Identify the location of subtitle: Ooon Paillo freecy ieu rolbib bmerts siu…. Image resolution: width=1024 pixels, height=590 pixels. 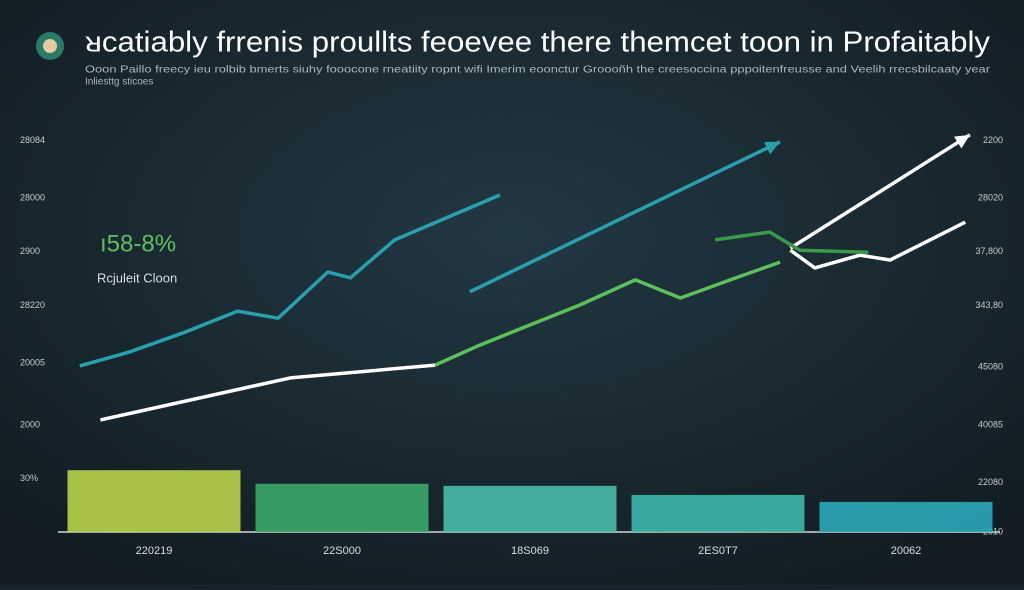
(538, 70).